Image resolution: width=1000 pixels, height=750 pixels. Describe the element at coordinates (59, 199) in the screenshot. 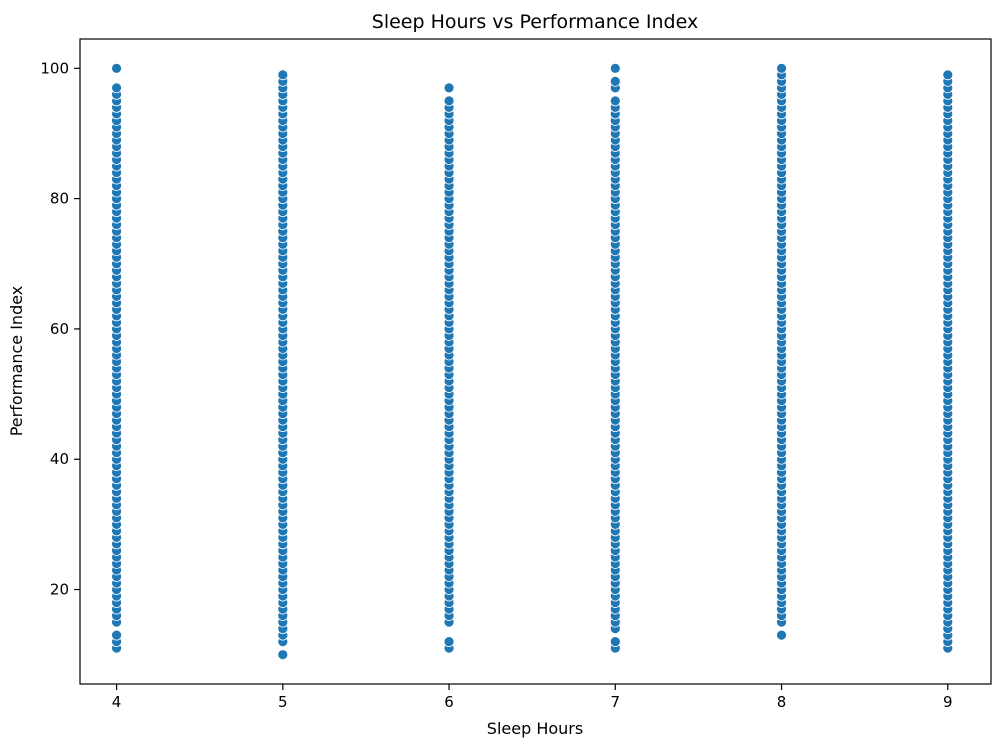

I see `y-tick-label: 80` at that location.